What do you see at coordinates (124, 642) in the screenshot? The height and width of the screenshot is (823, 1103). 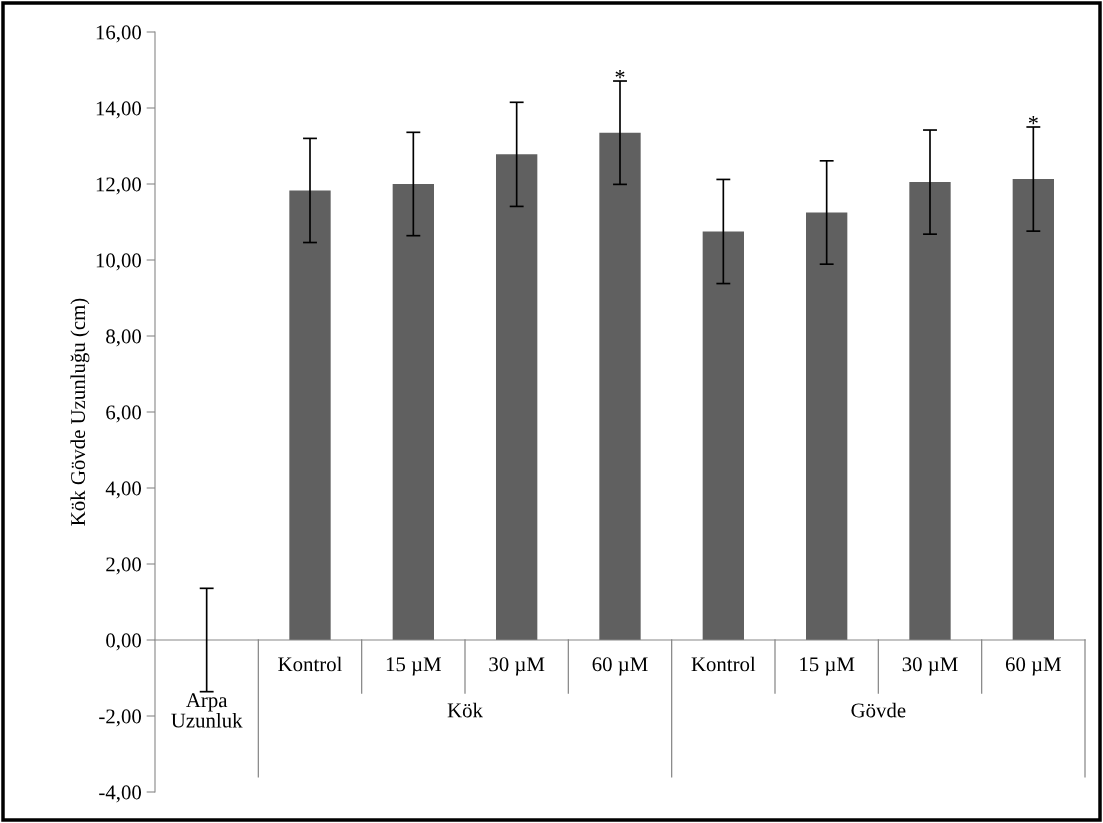 I see `y-tick-label: 0,00` at bounding box center [124, 642].